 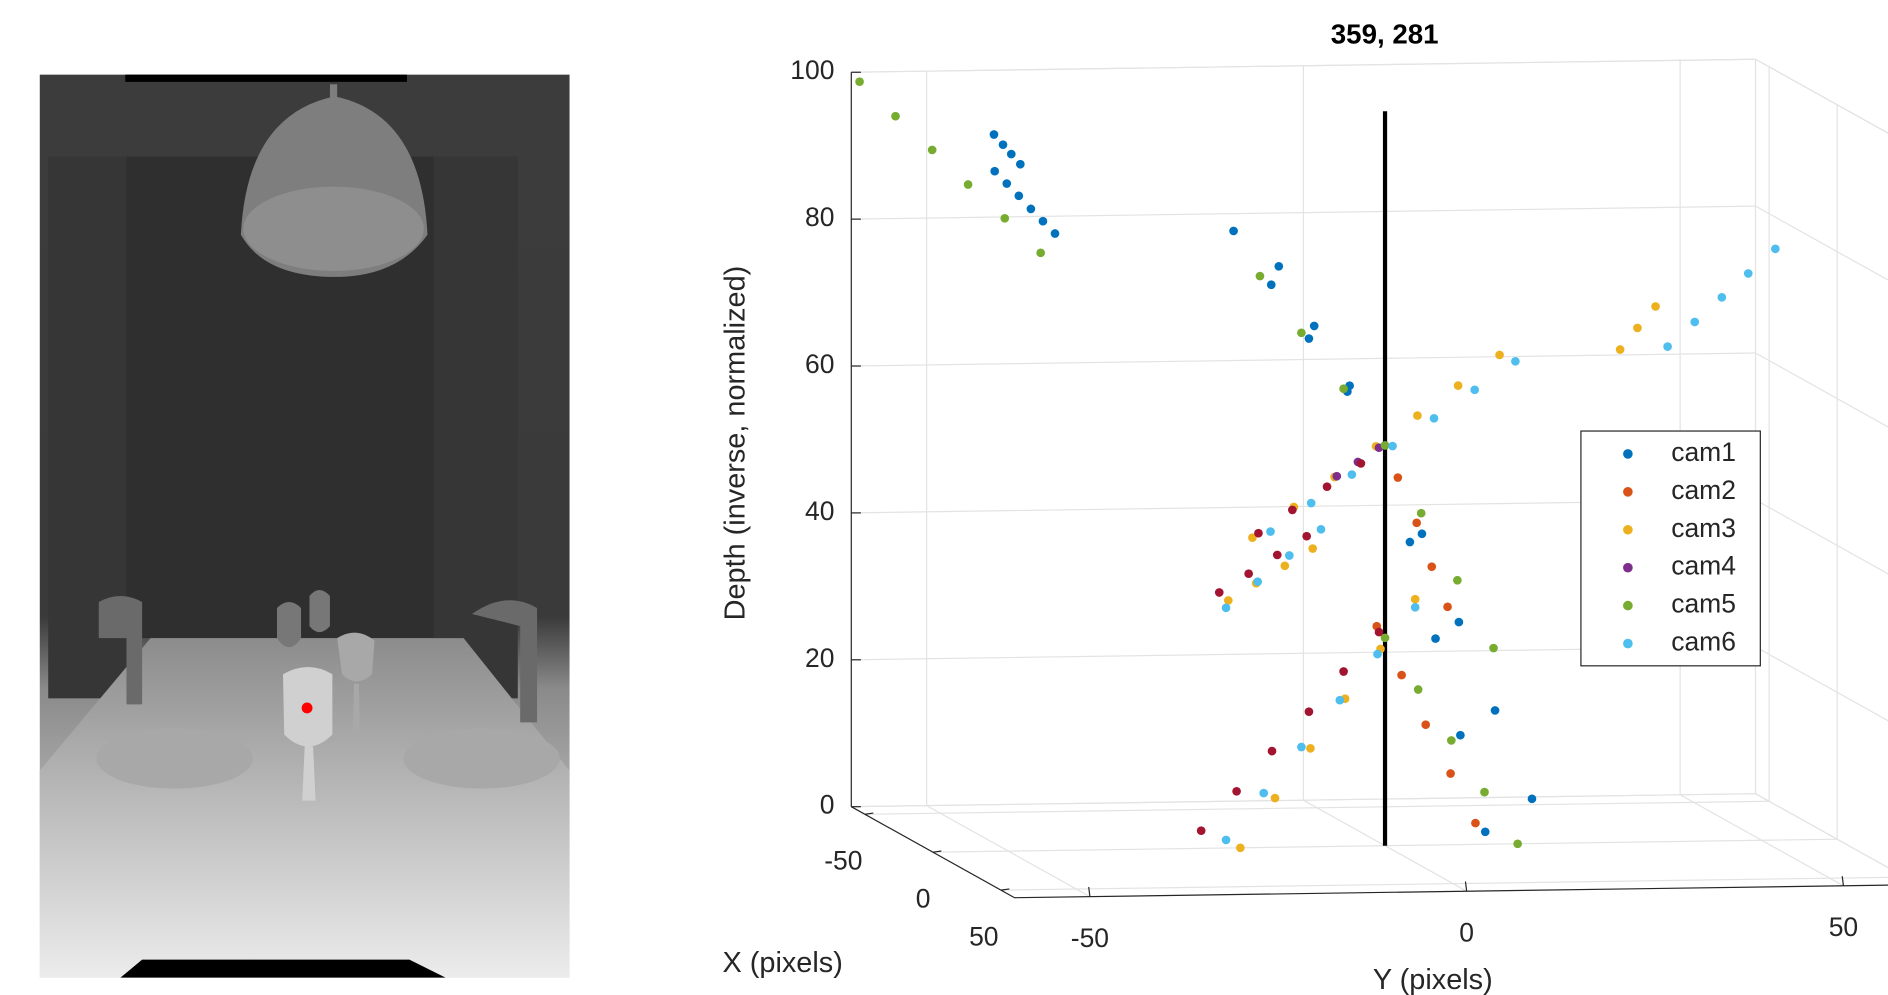 What do you see at coordinates (1451, 891) in the screenshot?
I see `y-axis` at bounding box center [1451, 891].